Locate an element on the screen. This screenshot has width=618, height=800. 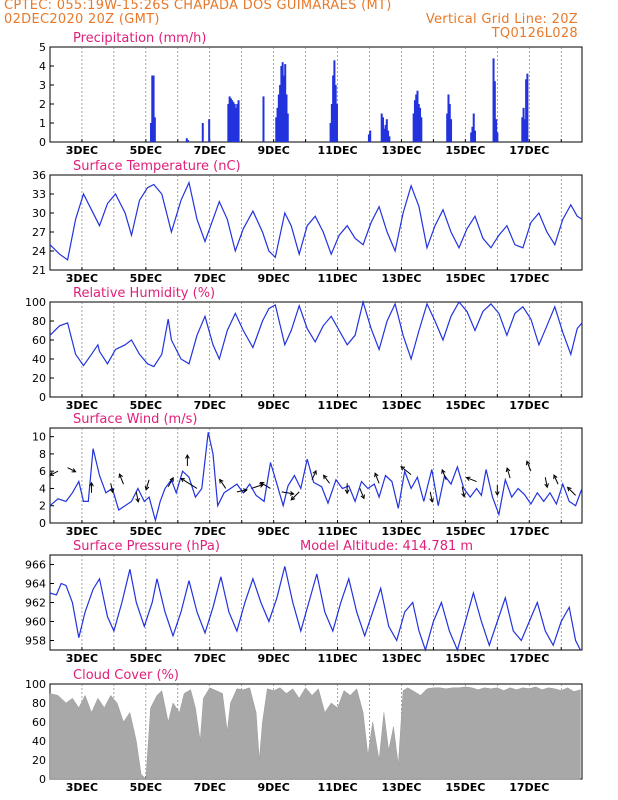
temperature-ytick-label: 27 is located at coordinates (39, 232).